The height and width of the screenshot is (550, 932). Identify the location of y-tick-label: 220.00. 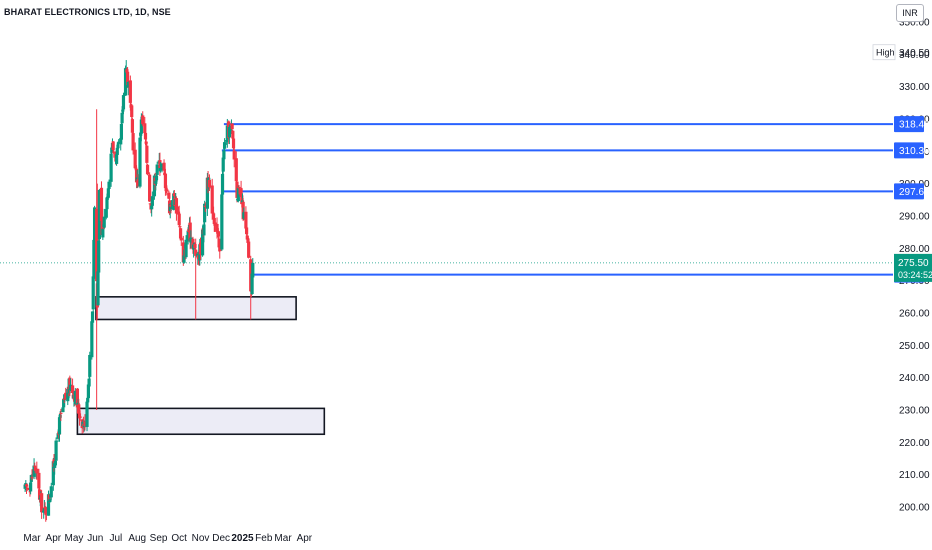
(914, 443).